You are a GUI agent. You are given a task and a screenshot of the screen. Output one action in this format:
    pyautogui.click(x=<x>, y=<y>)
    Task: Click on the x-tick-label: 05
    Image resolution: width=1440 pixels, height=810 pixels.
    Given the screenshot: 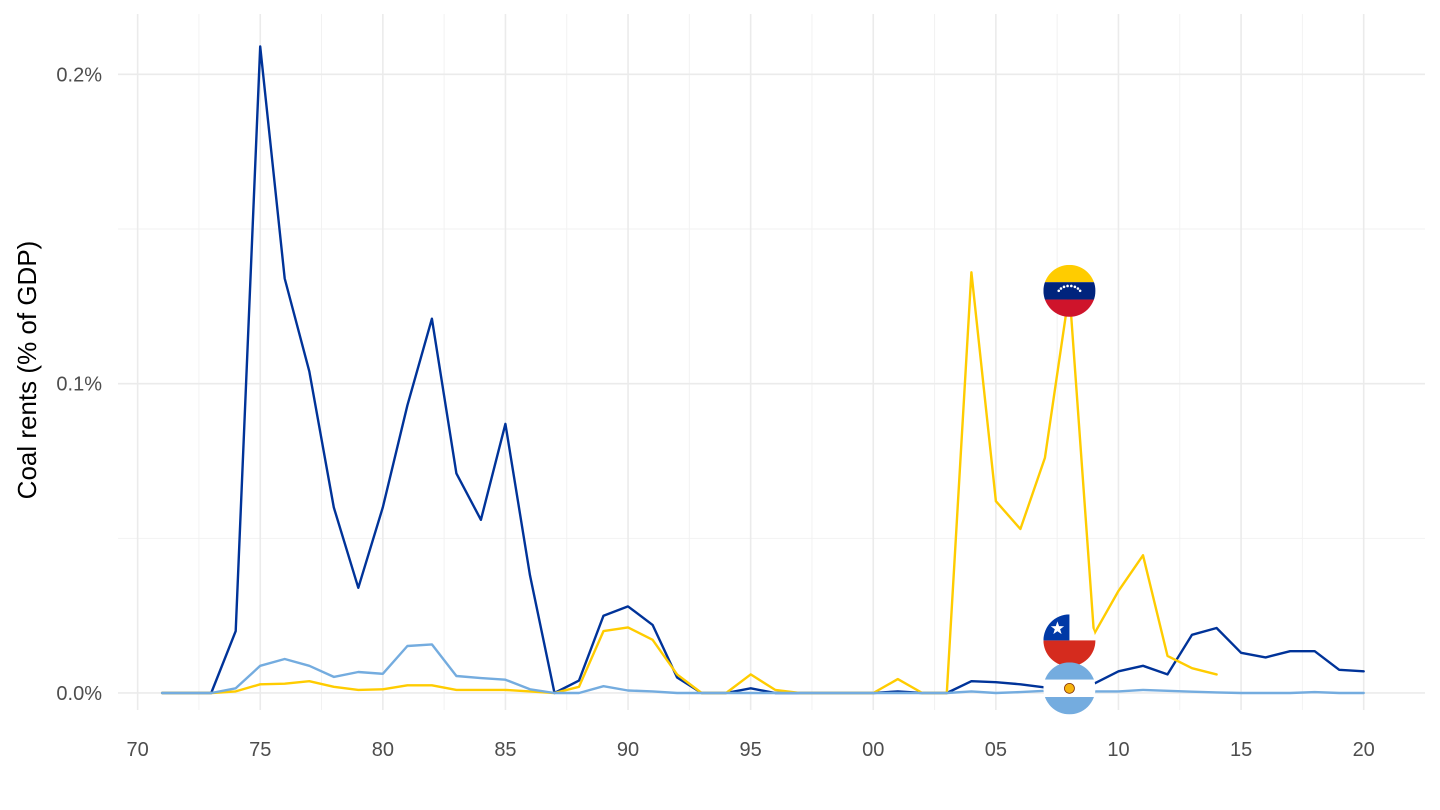 What is the action you would take?
    pyautogui.click(x=996, y=750)
    